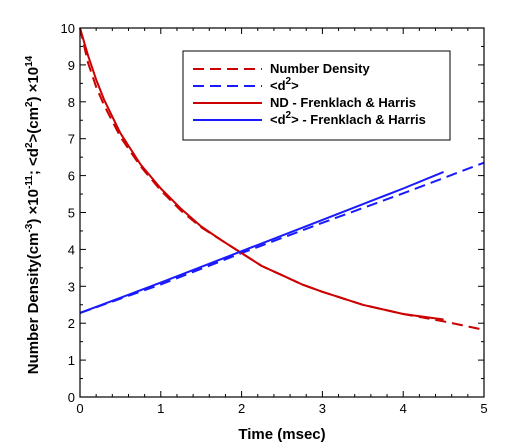  What do you see at coordinates (241, 408) in the screenshot?
I see `x-tick-label: 2` at bounding box center [241, 408].